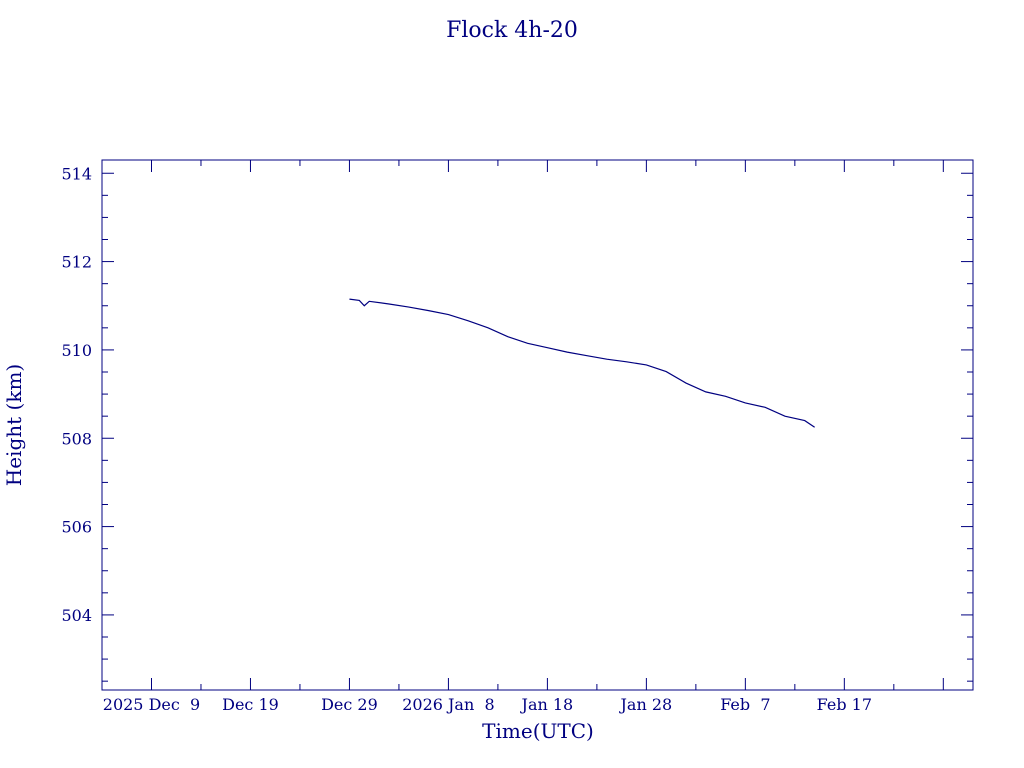 This screenshot has width=1024, height=768. What do you see at coordinates (448, 704) in the screenshot?
I see `x-tick-label: 2026 Jan 8` at bounding box center [448, 704].